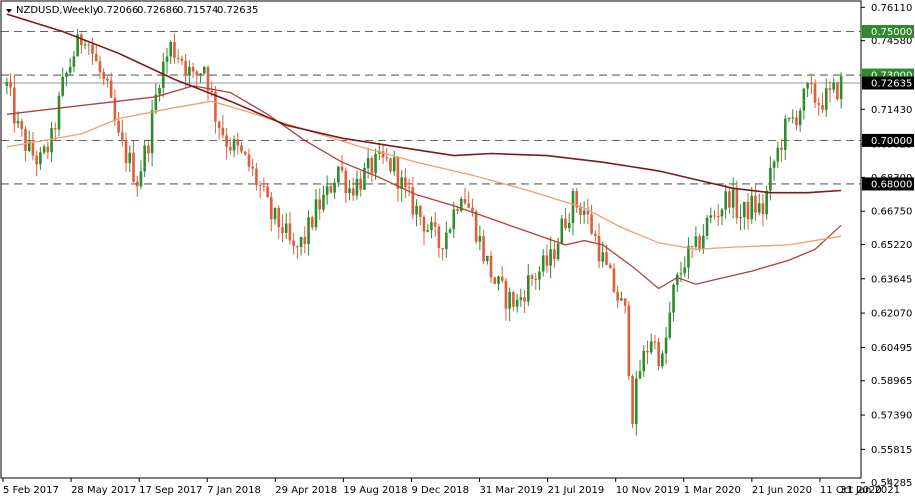  Describe the element at coordinates (891, 279) in the screenshot. I see `y-tick-label: 0.63645` at that location.